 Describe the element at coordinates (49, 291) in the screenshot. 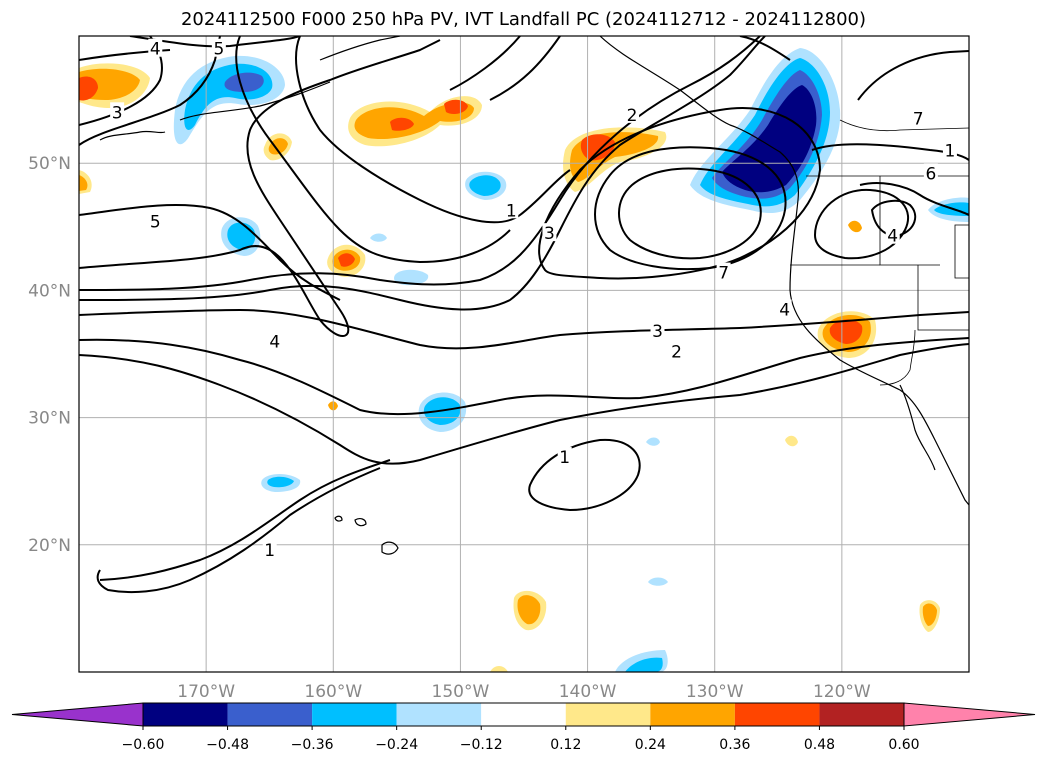

I see `latitude-label: 40°N` at that location.